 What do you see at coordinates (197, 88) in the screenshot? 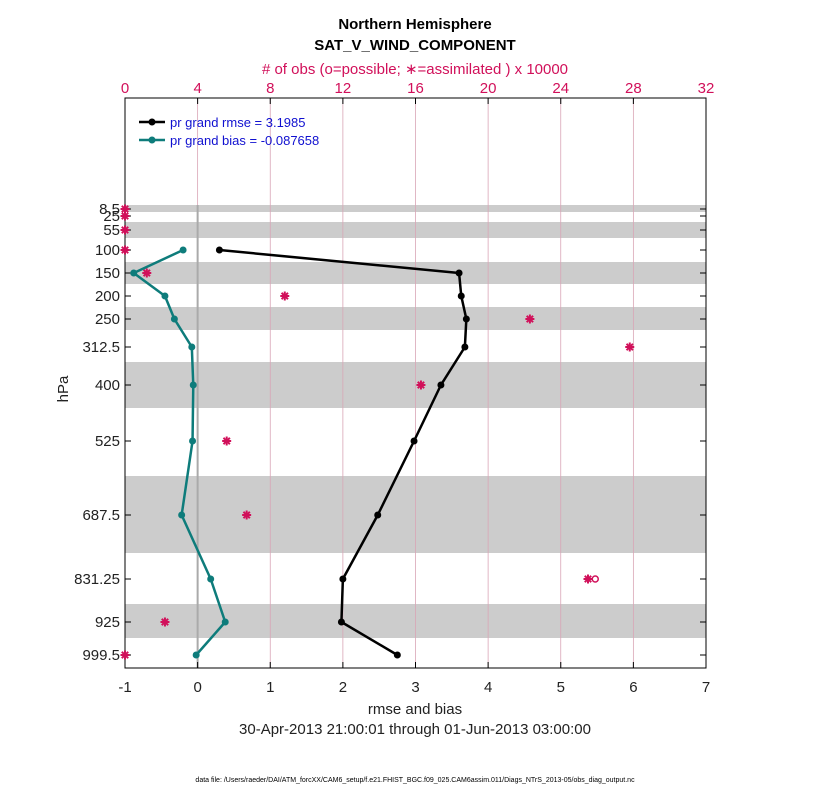
I see `top-tick-label: 4` at bounding box center [197, 88].